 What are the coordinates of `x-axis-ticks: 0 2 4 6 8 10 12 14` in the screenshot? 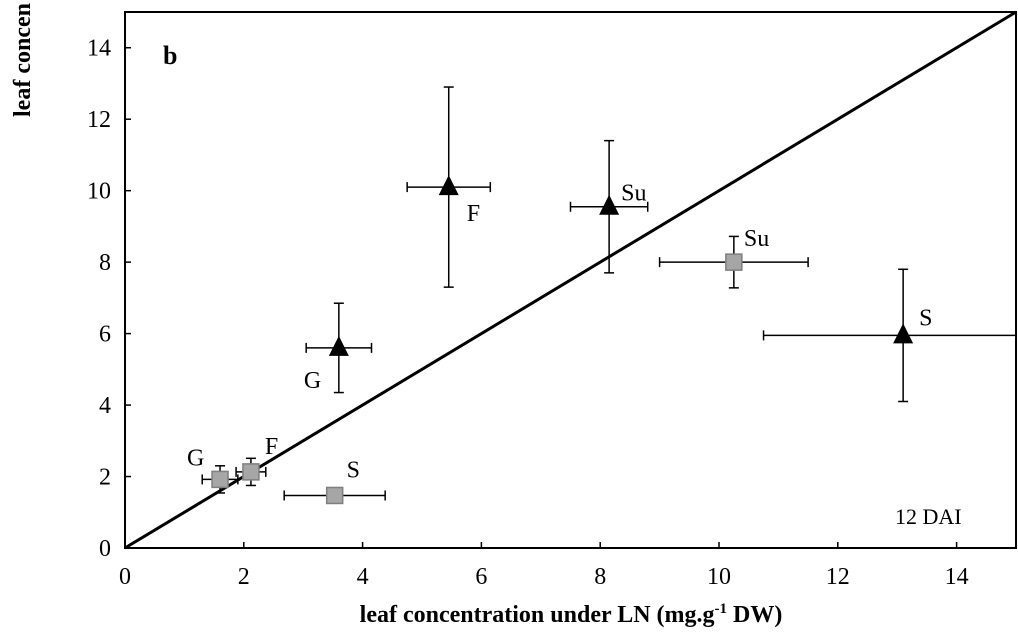 It's located at (544, 566).